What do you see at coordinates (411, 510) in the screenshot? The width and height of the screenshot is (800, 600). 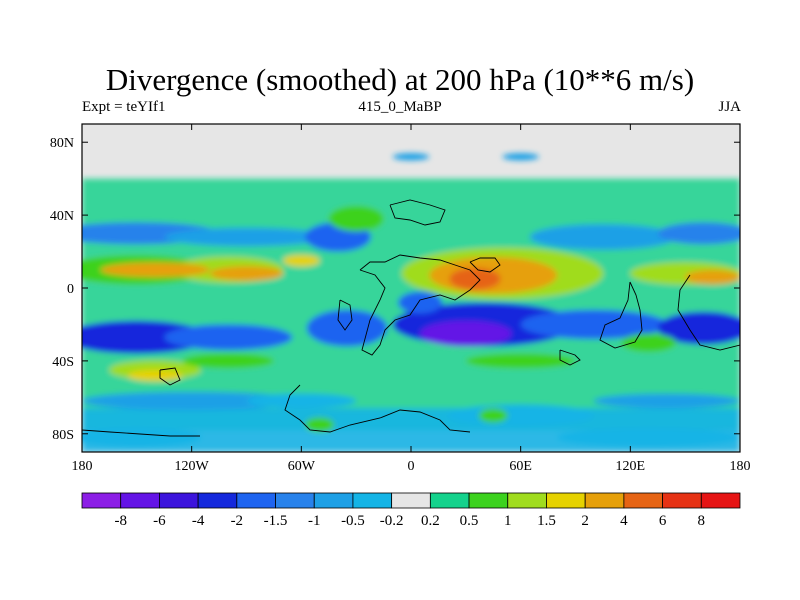 I see `colorbar: -8 -6 -4 -2 -1.5 -1 -0.5 -0.2 0.2 0.5 1 1.5 2 4 6 8` at bounding box center [411, 510].